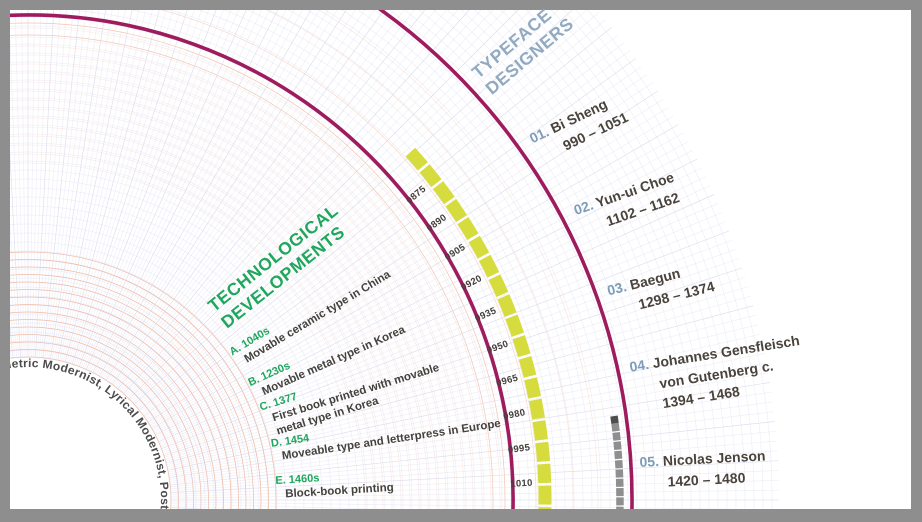 This screenshot has width=922, height=522. I want to click on year-tick: 0995, so click(519, 449).